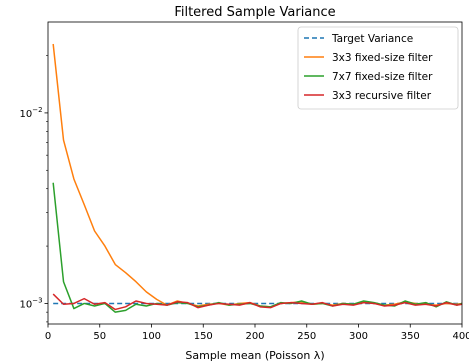 The width and height of the screenshot is (469, 364). I want to click on x-tick-label: 200, so click(254, 336).